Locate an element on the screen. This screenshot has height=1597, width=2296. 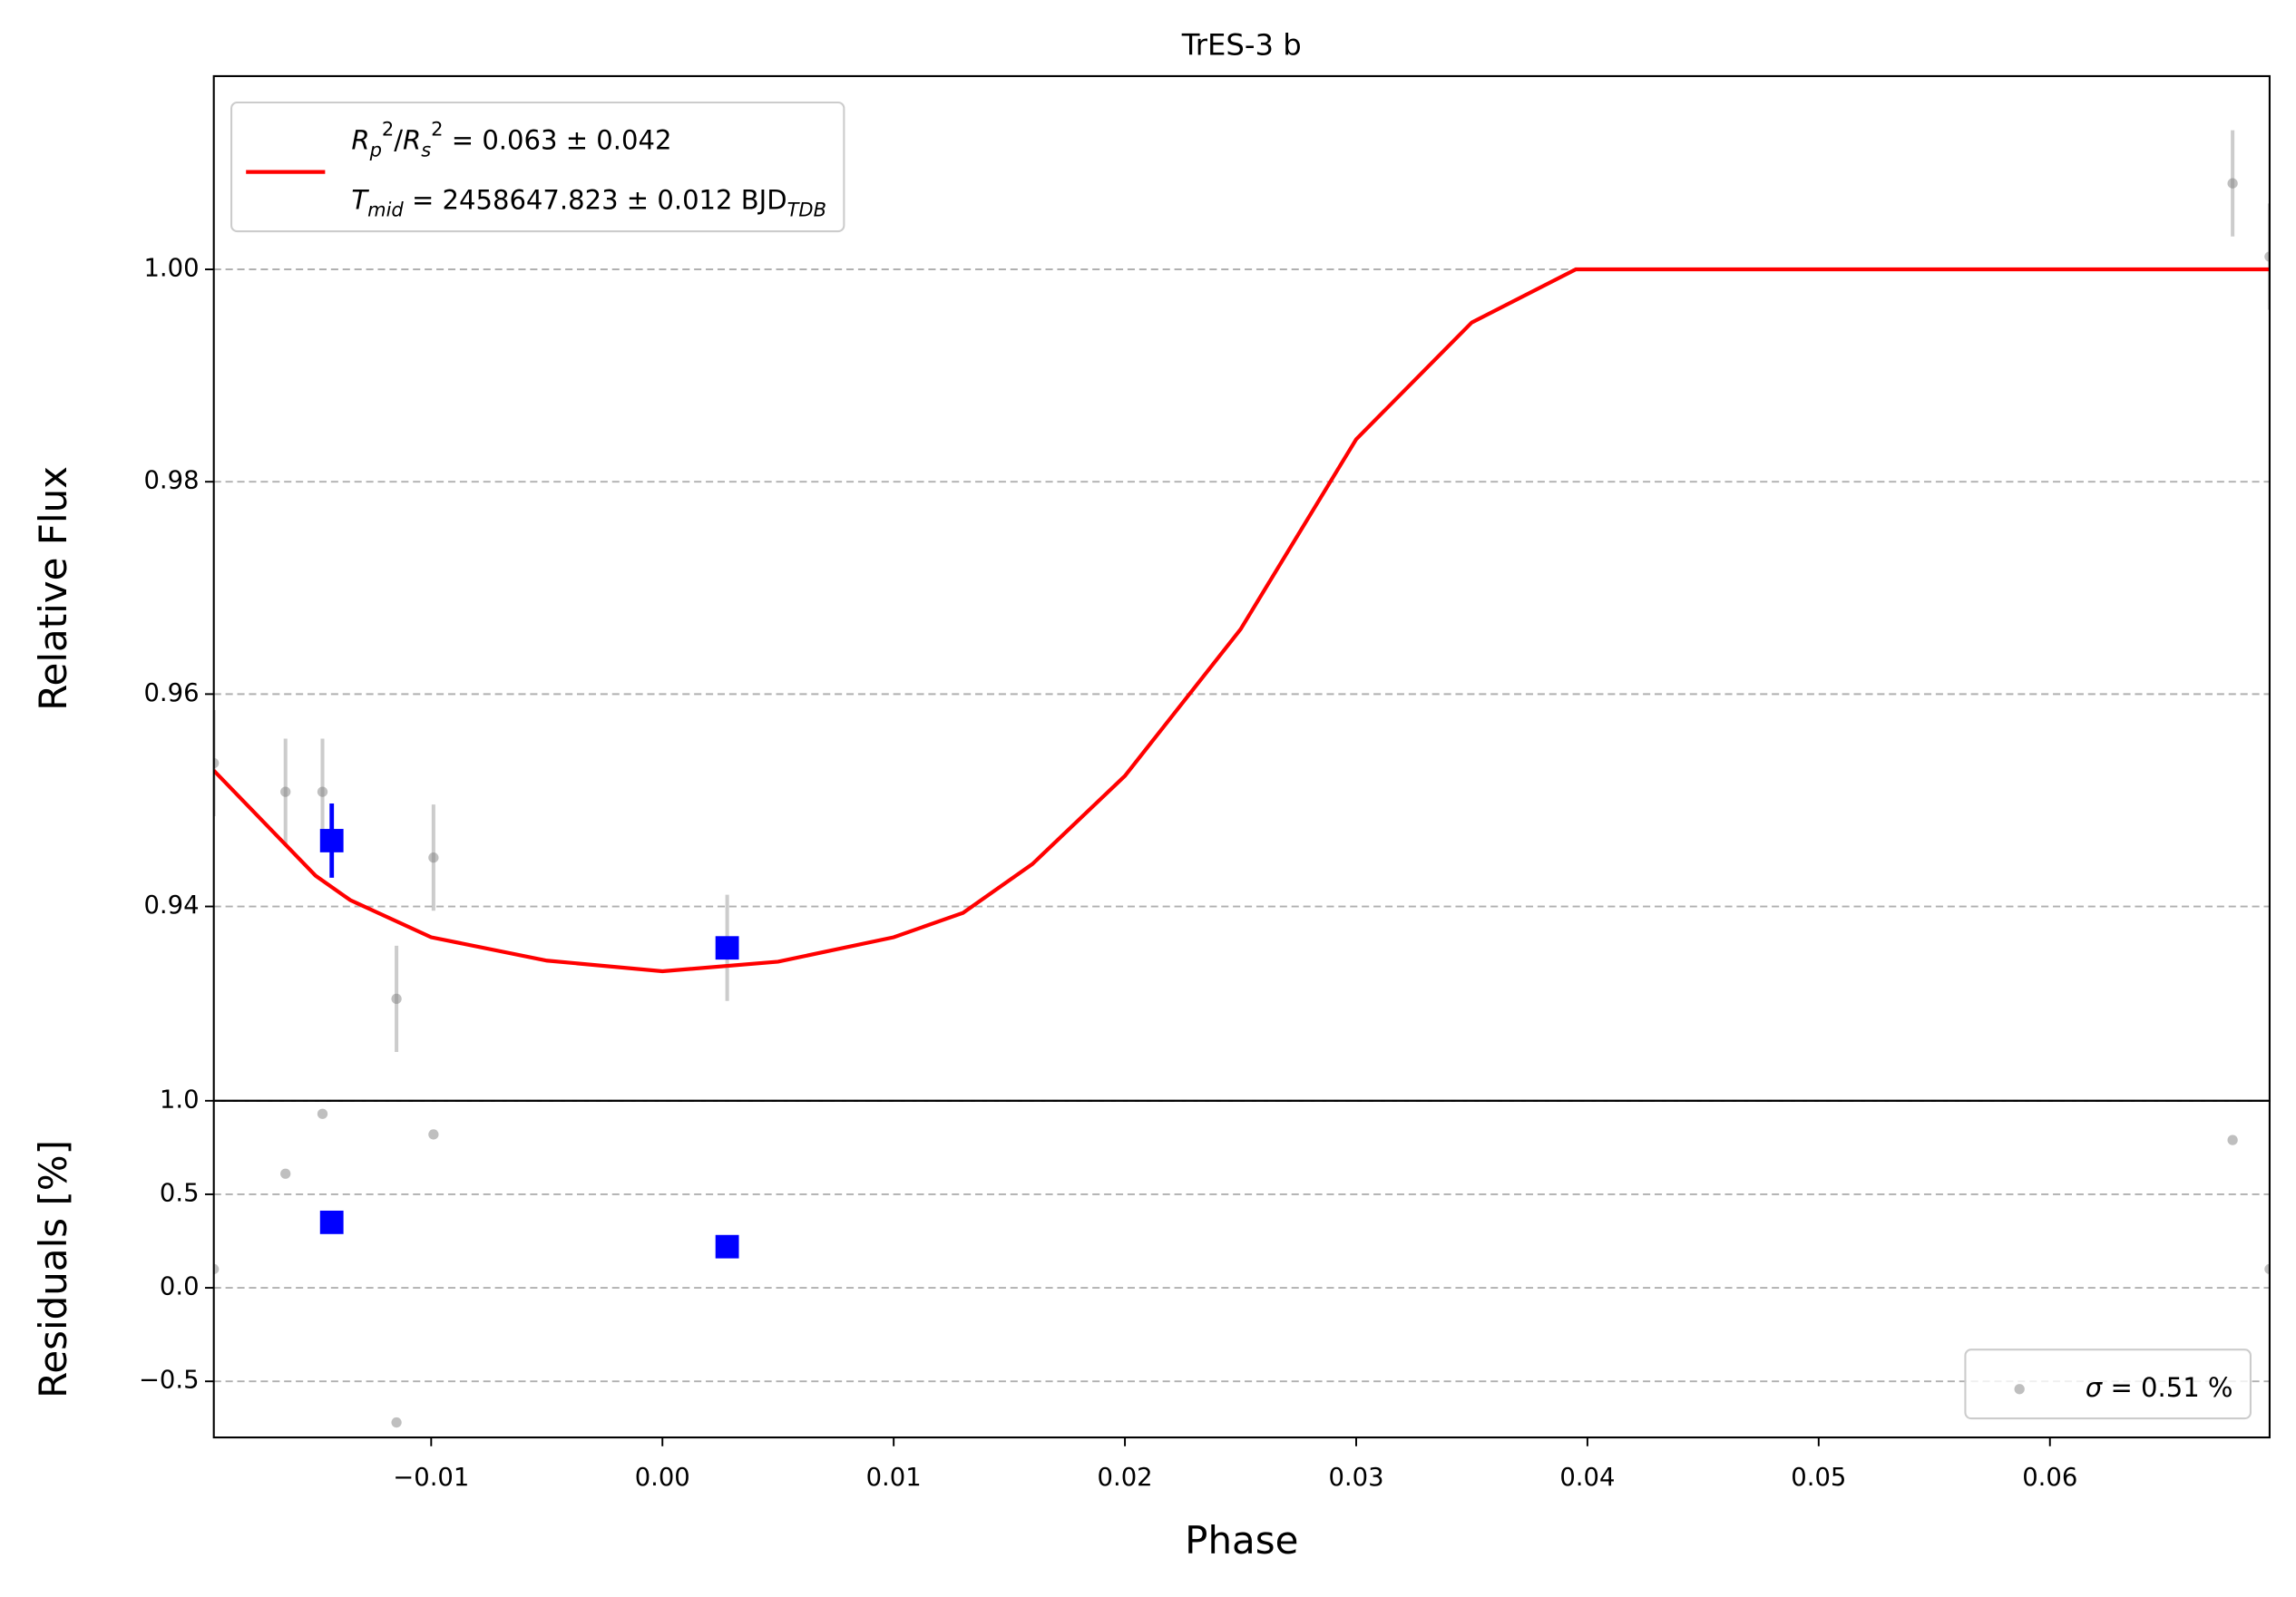
x-tick-label: 0.05 is located at coordinates (1818, 1478).